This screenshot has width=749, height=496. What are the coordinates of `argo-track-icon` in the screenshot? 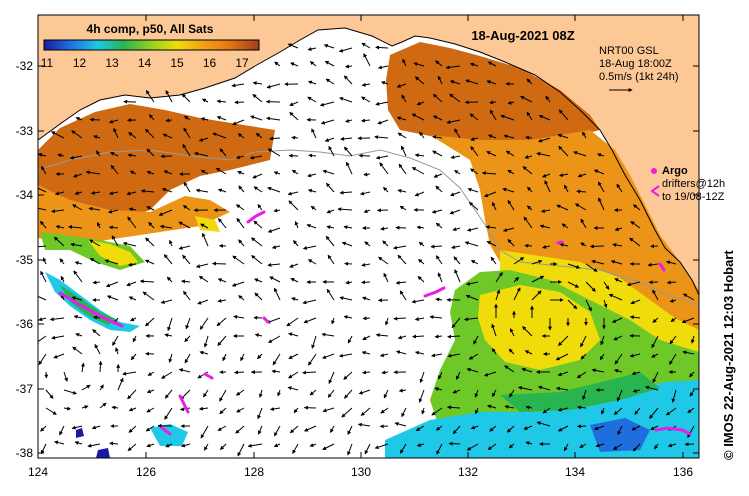 It's located at (655, 191).